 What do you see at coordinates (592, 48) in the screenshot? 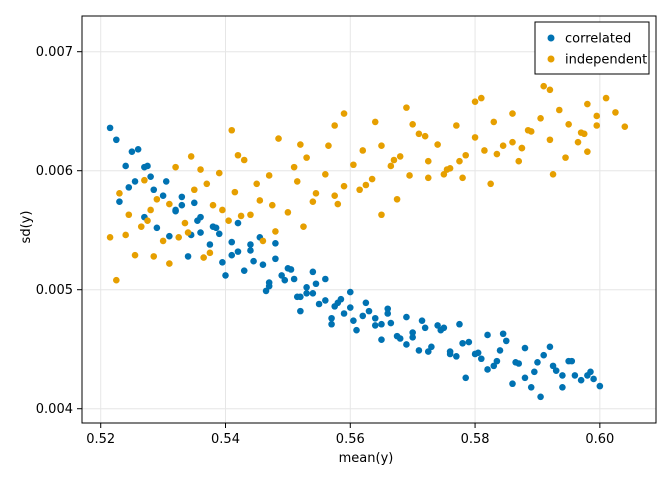
I see `legend: correlated independent` at bounding box center [592, 48].